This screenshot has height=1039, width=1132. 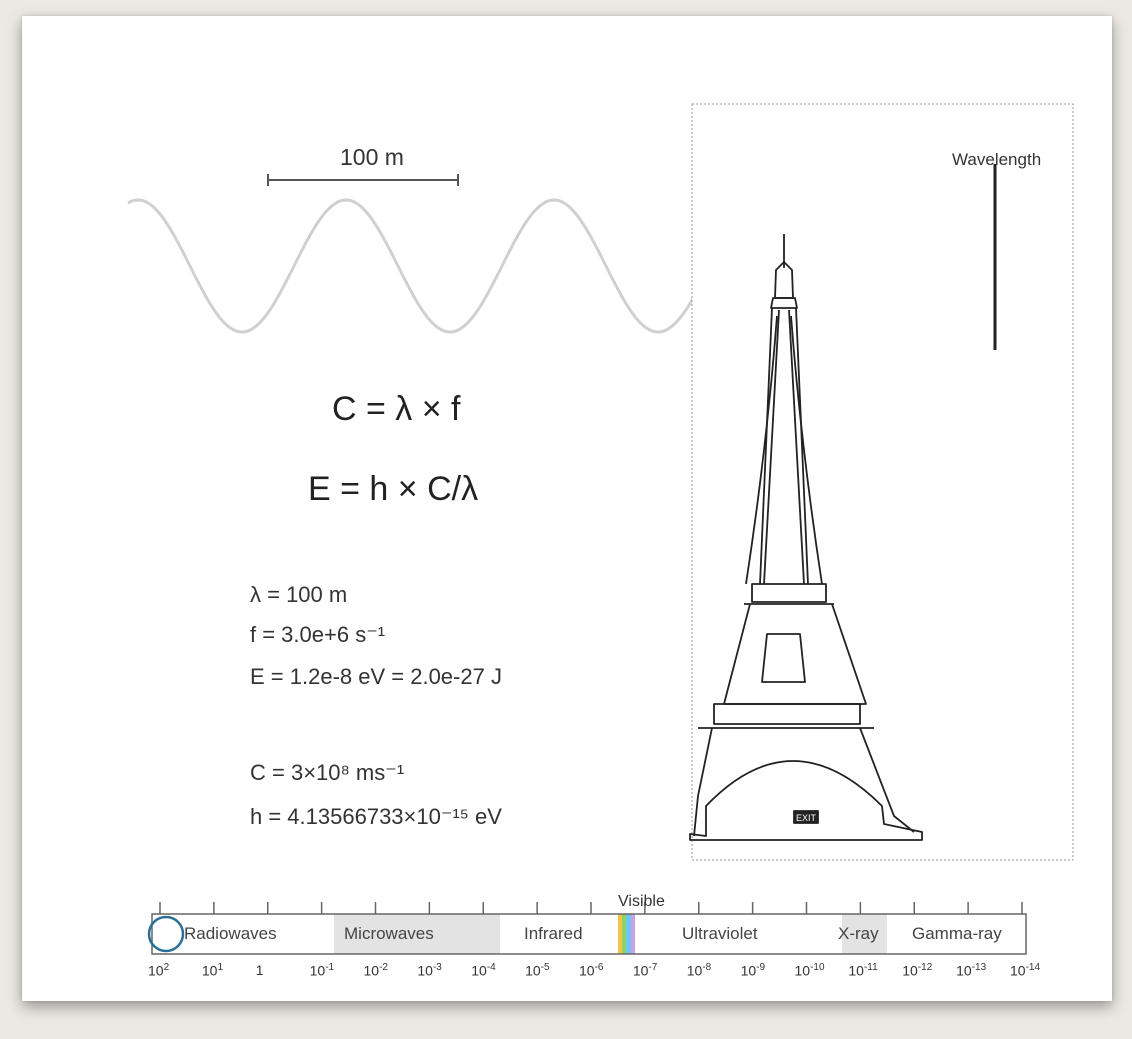 I want to click on tick-label-exponent: -14, so click(x=1033, y=967).